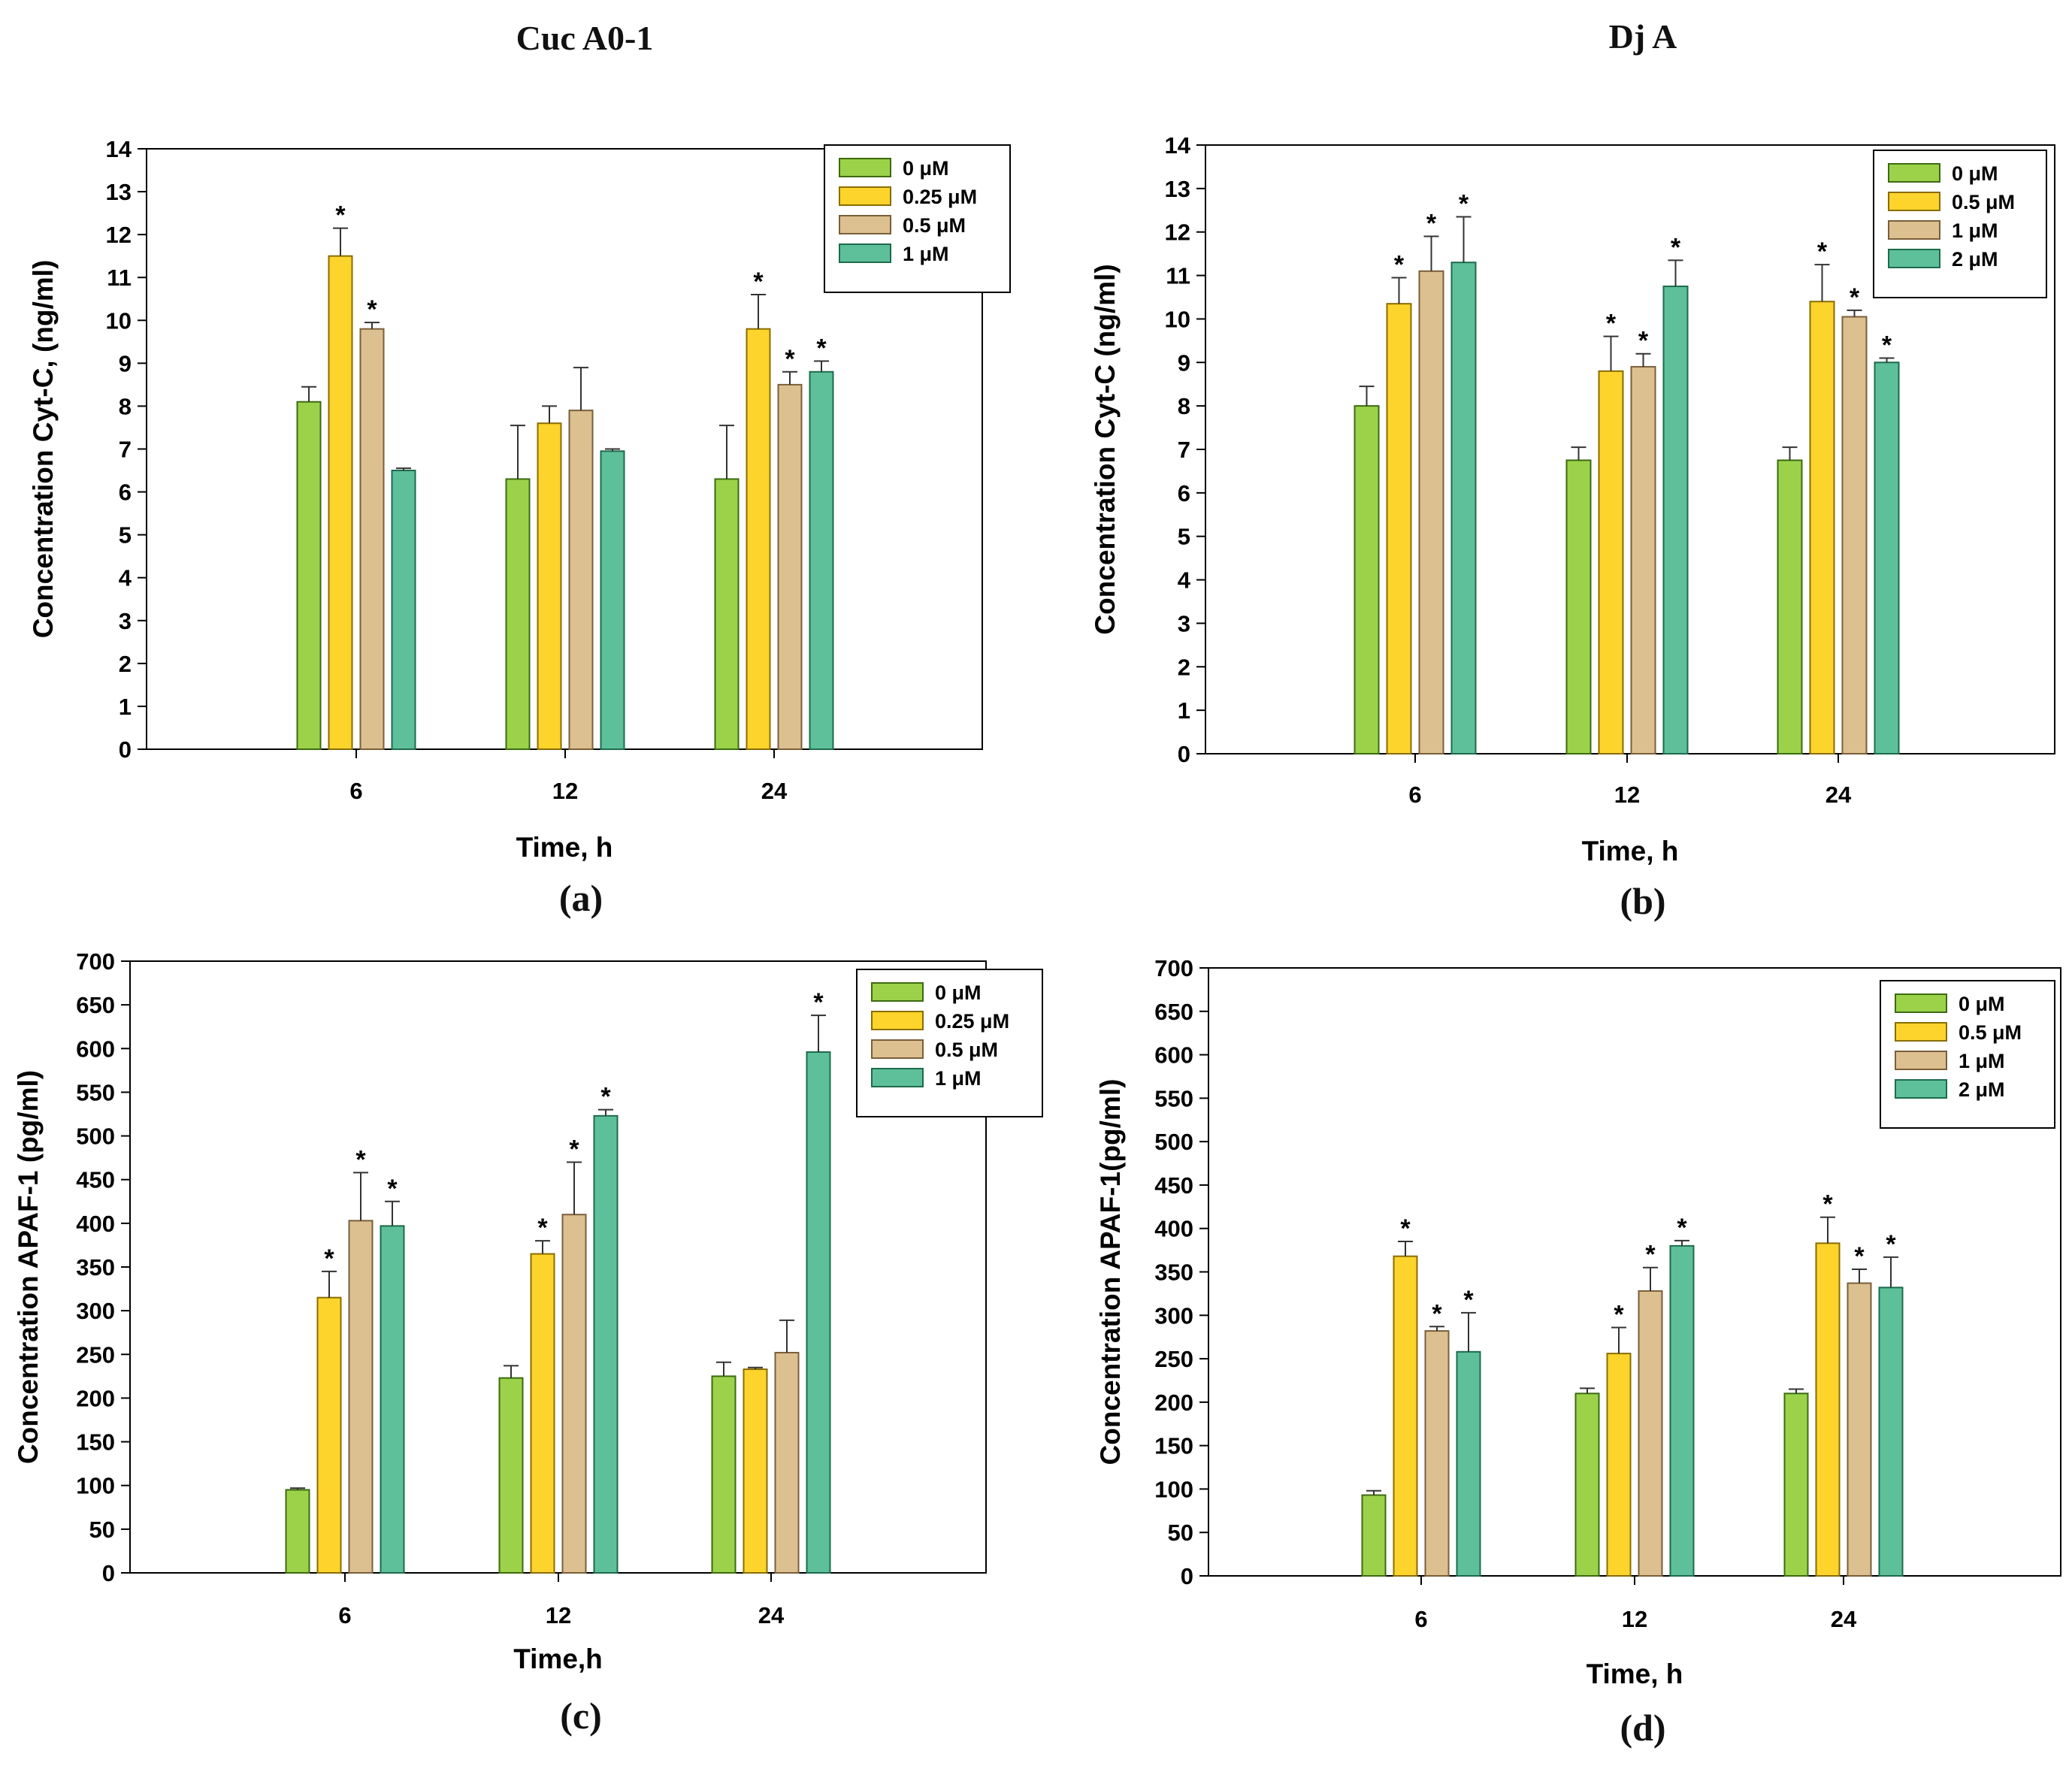  What do you see at coordinates (1173, 1229) in the screenshot?
I see `y-tick-label: 400` at bounding box center [1173, 1229].